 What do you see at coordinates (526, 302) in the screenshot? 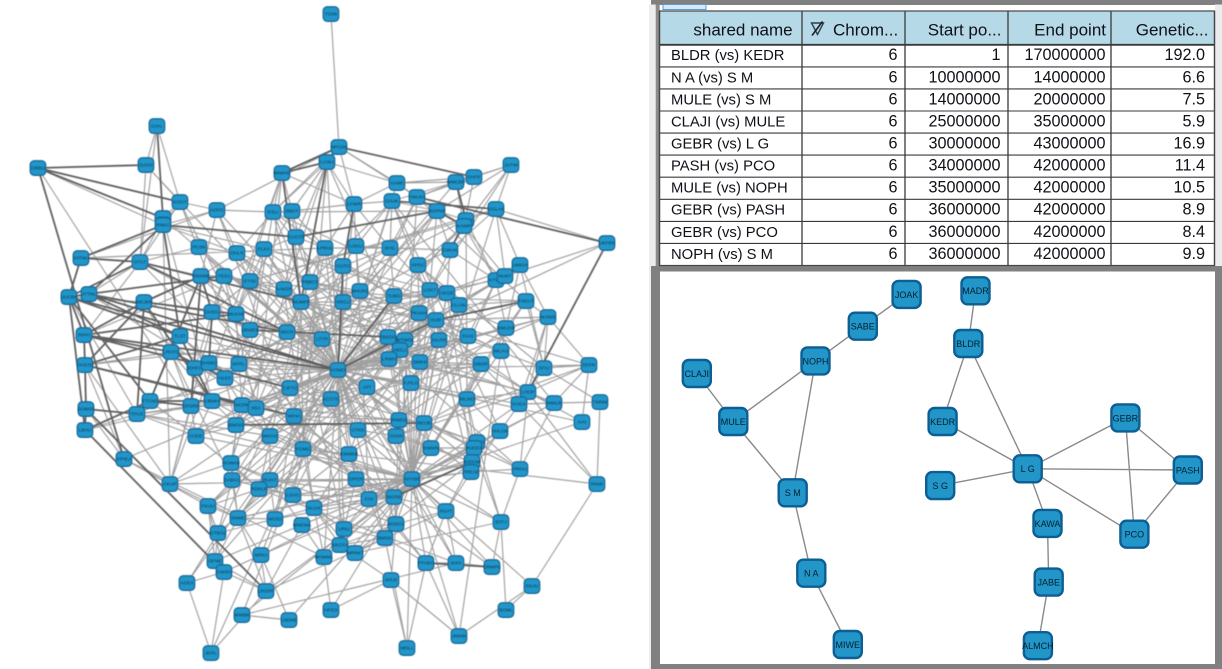
I see `svg-text: TSEUT` at bounding box center [526, 302].